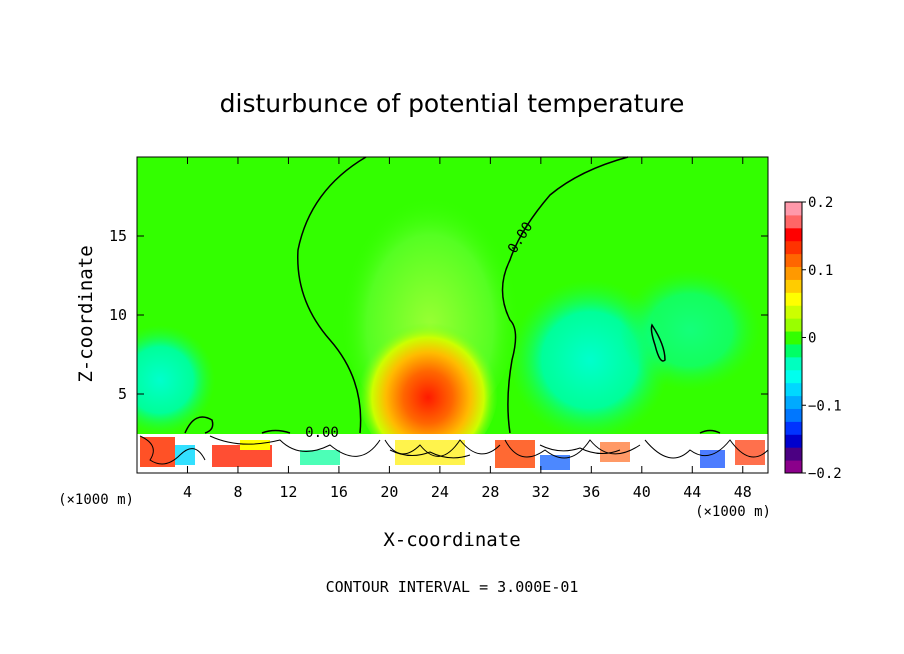  What do you see at coordinates (825, 406) in the screenshot?
I see `colorbar-tick-label: −0.1` at bounding box center [825, 406].